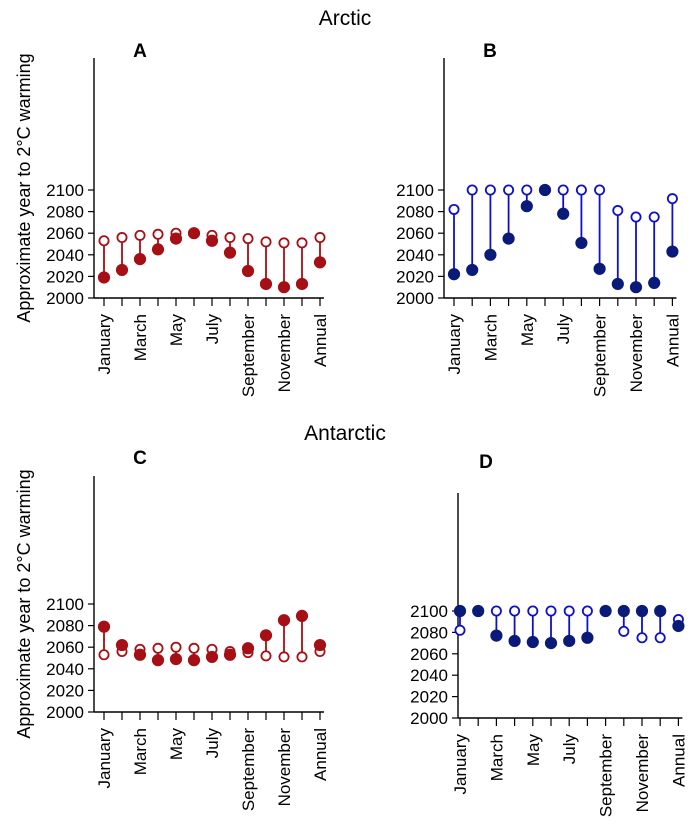 The image size is (696, 840). Describe the element at coordinates (320, 754) in the screenshot. I see `x-tick-label-c: Annual` at that location.